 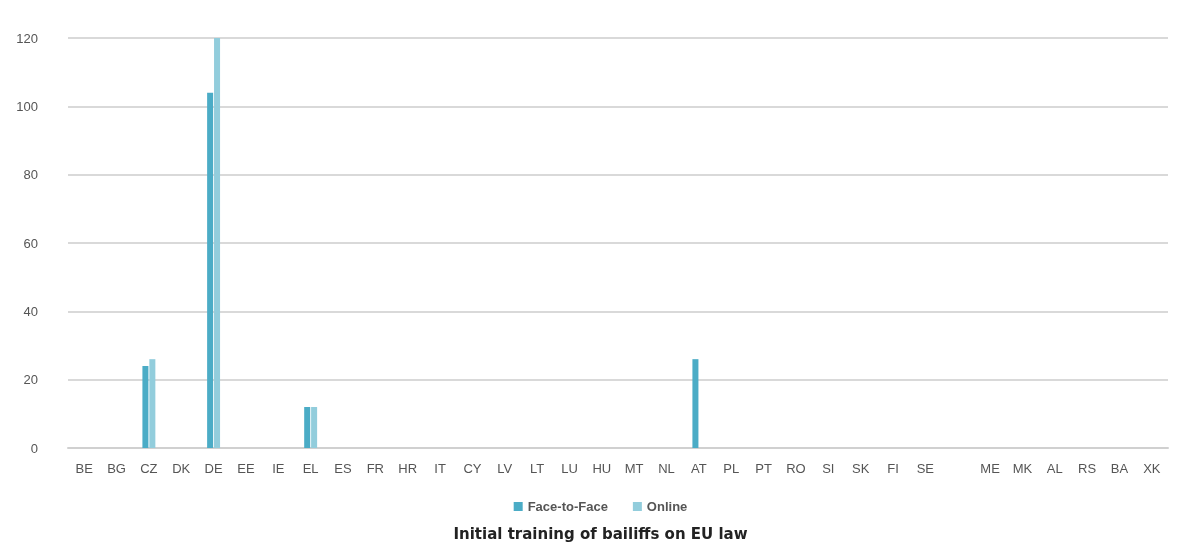 What do you see at coordinates (1152, 468) in the screenshot?
I see `x-tick-label: XK` at bounding box center [1152, 468].